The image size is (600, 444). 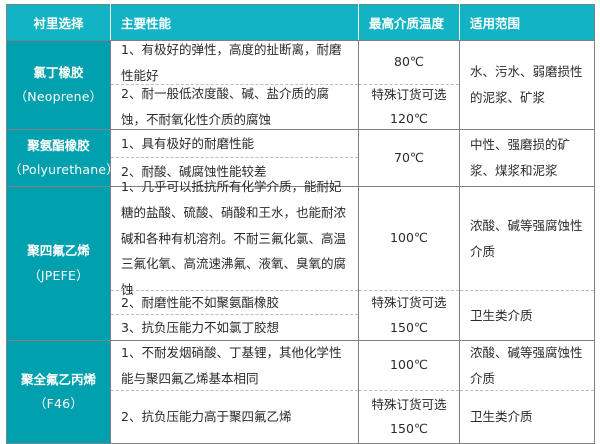 What do you see at coordinates (409, 22) in the screenshot?
I see `header-max-medium-temperature: 最高介质温度` at bounding box center [409, 22].